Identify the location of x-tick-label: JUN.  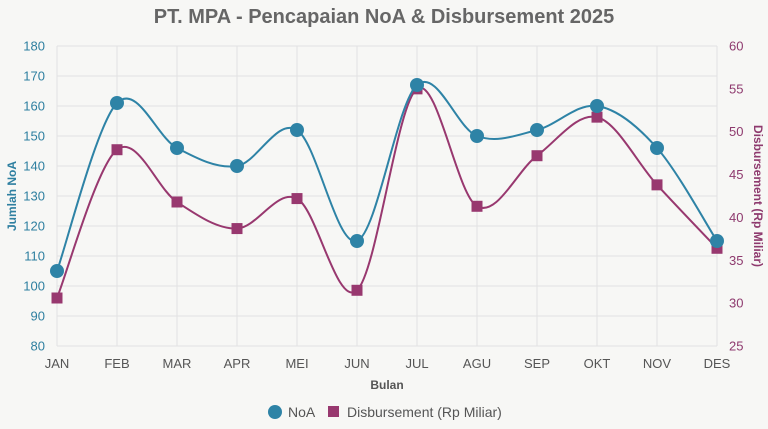
(356, 363).